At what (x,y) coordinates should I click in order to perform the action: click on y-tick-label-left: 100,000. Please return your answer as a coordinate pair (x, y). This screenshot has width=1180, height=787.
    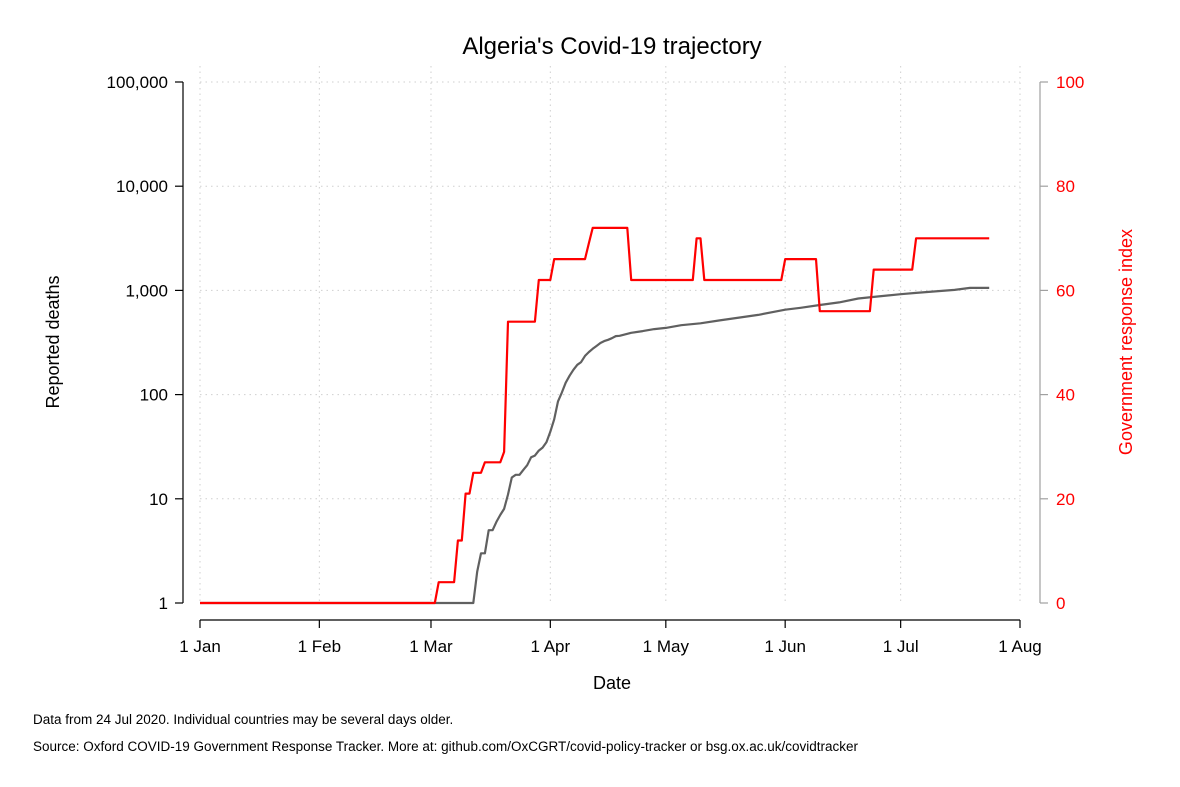
    Looking at the image, I should click on (137, 82).